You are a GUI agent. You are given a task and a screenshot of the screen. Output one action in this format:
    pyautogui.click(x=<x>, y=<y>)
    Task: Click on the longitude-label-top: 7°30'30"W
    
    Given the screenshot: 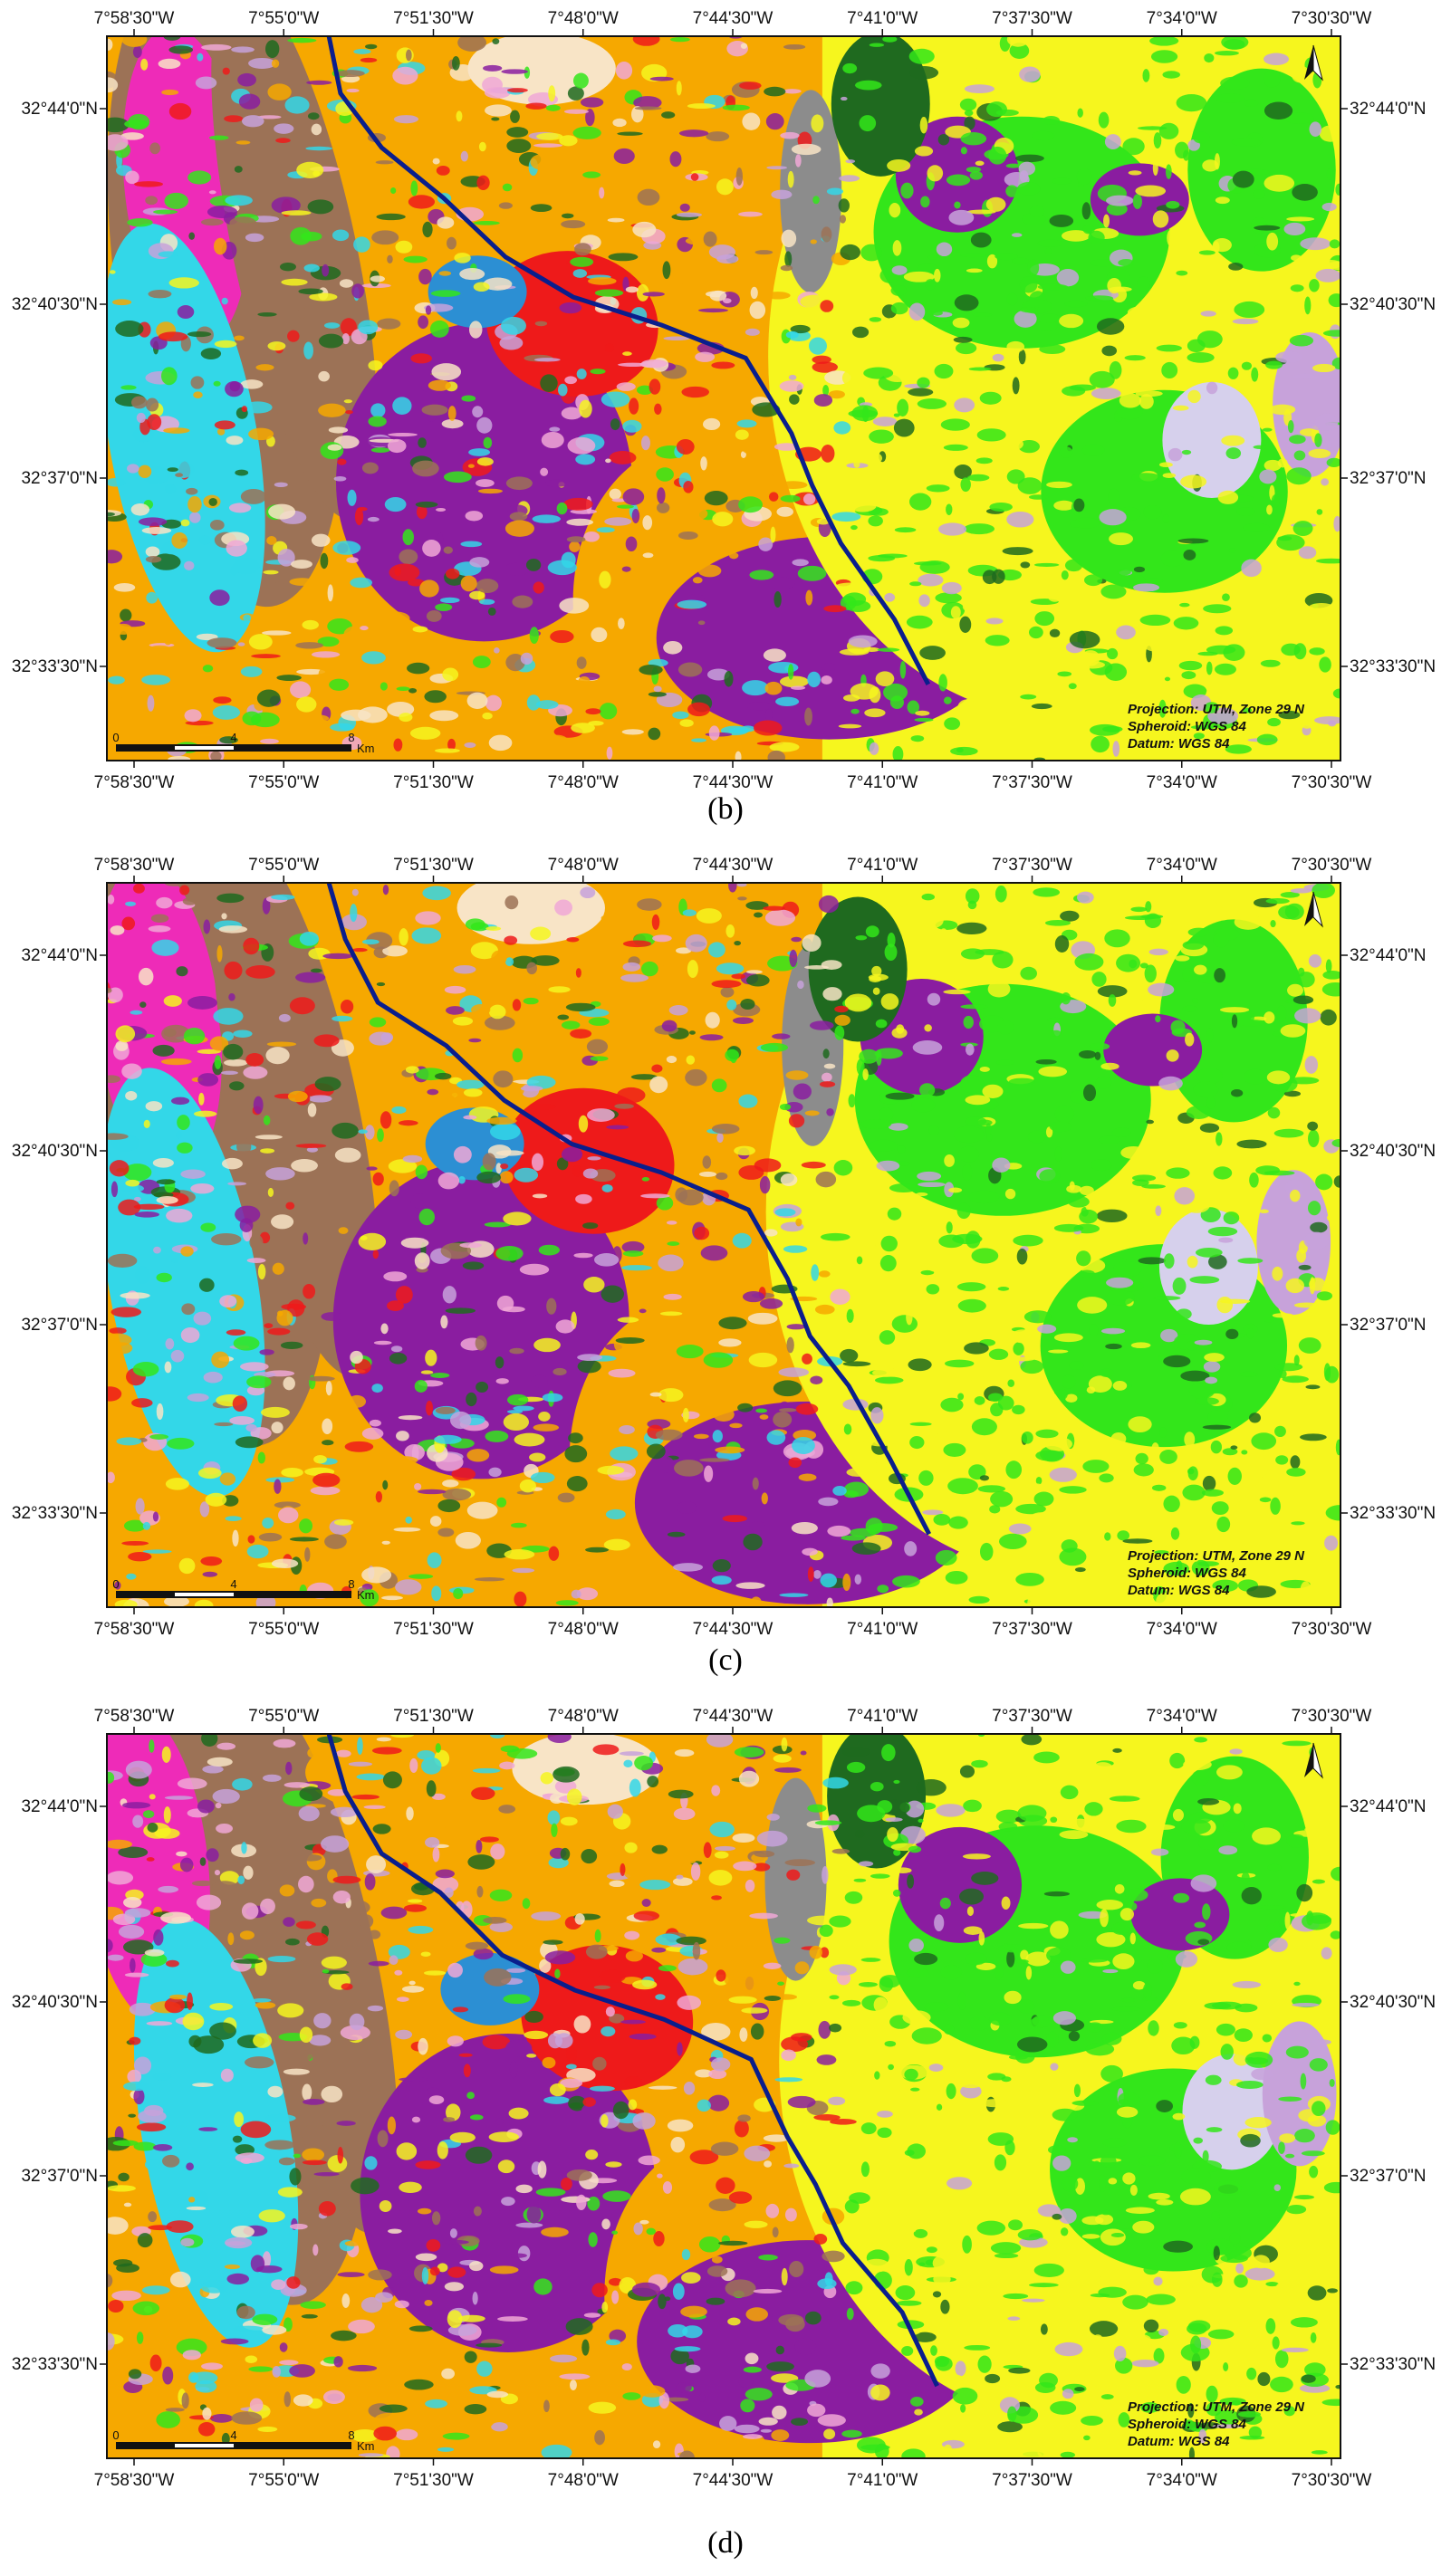 What is the action you would take?
    pyautogui.click(x=1332, y=1716)
    